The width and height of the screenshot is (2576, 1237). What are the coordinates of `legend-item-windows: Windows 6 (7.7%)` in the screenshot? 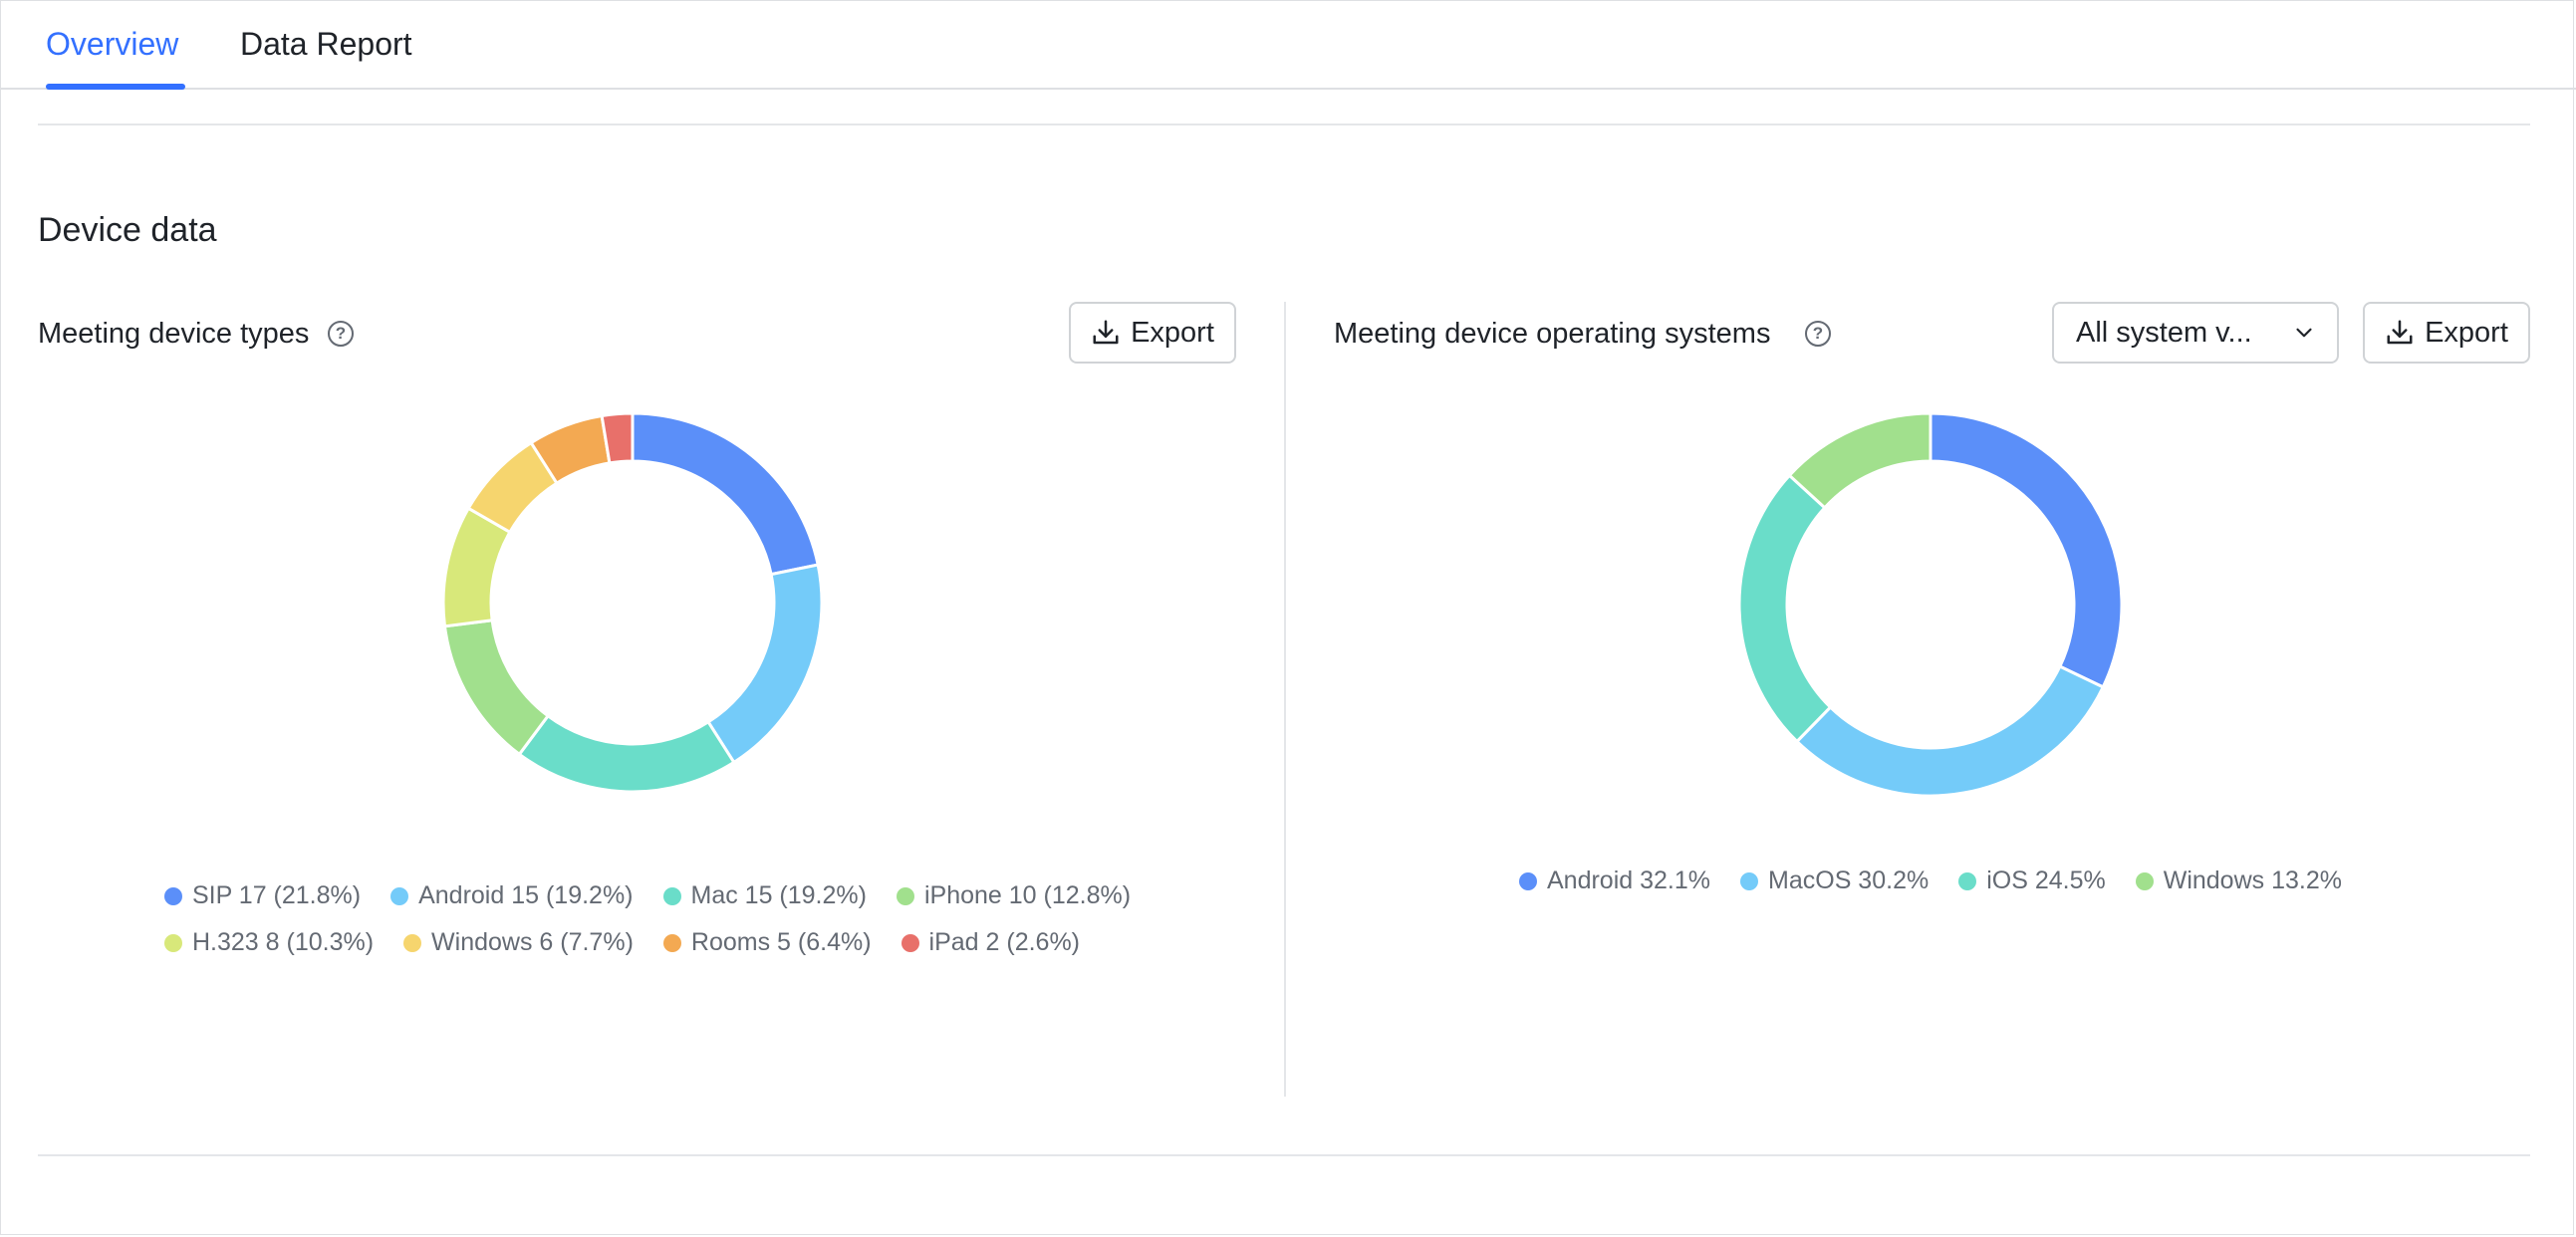 It's located at (518, 942).